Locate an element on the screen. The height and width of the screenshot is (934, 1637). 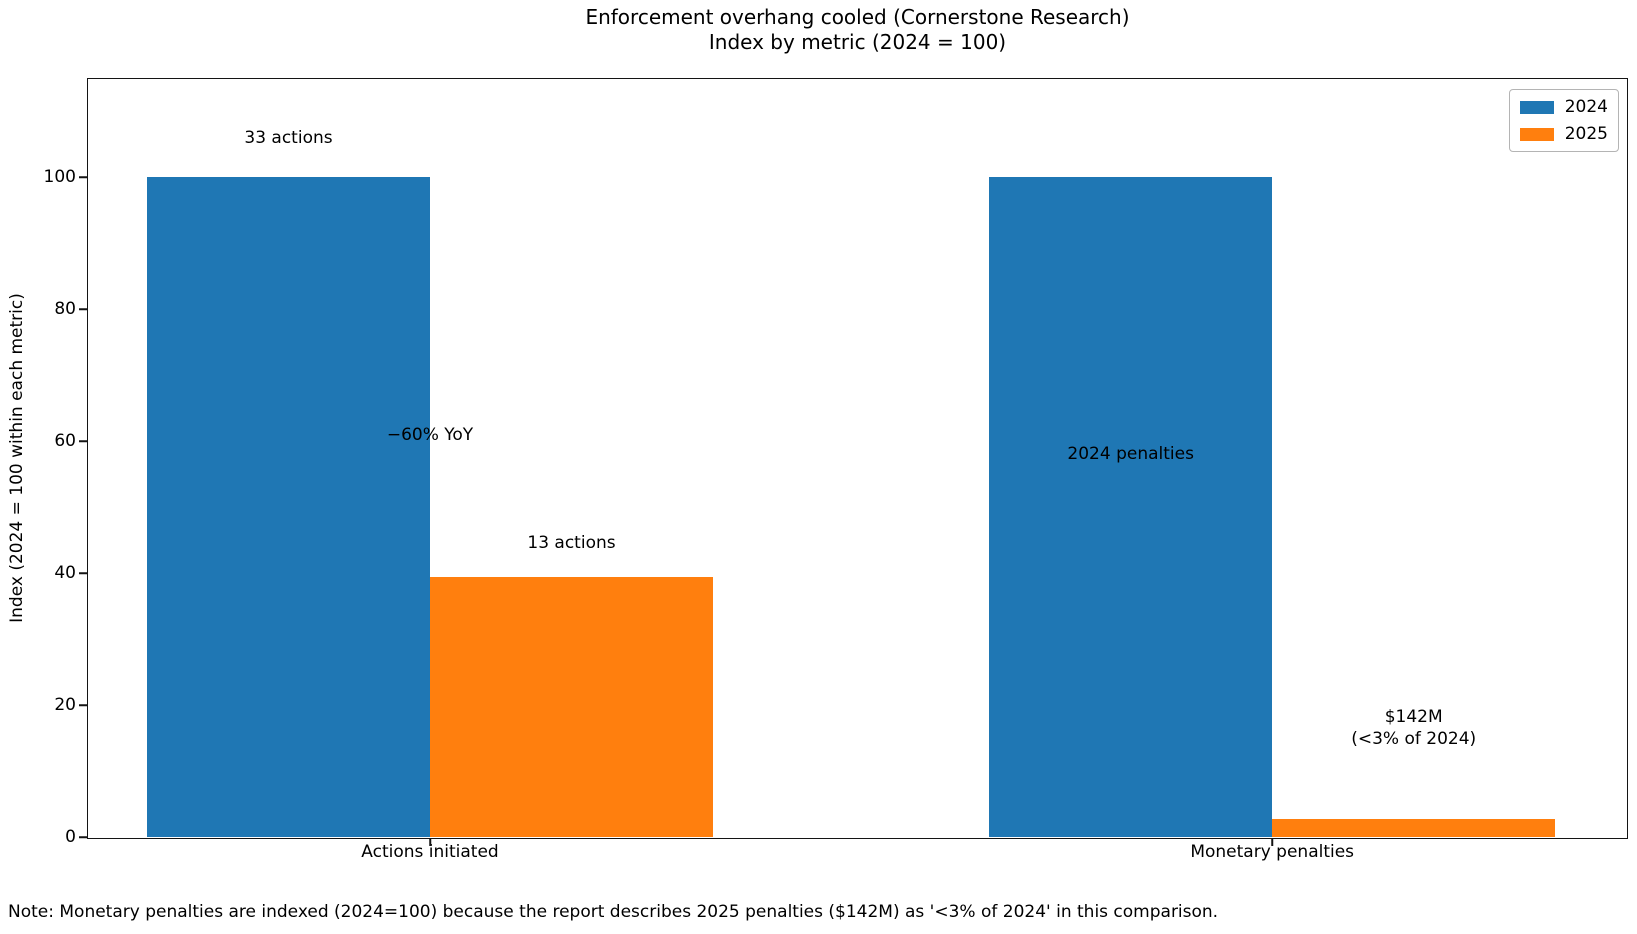
annotation-13-actions: 13 actions is located at coordinates (571, 542).